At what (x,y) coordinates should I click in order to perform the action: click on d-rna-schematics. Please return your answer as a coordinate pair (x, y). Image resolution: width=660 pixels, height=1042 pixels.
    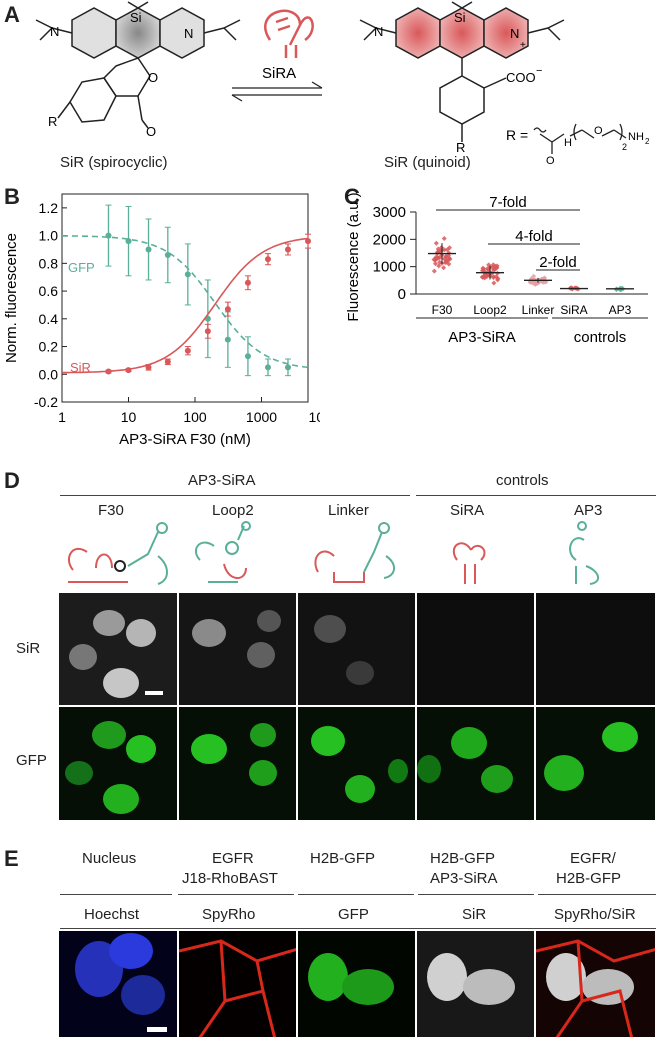
    Looking at the image, I should click on (334, 553).